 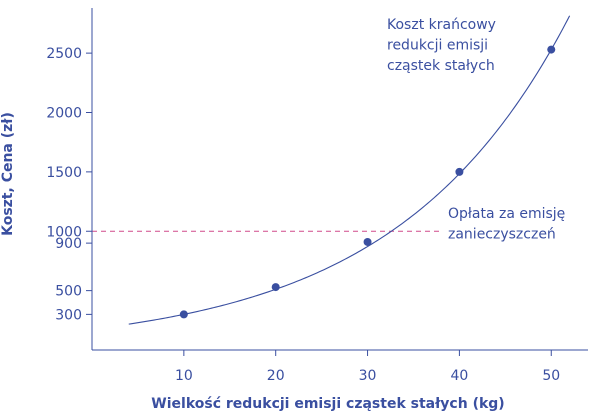 I want to click on fee-annotation-line-2: zanieczyszczeń, so click(x=502, y=235).